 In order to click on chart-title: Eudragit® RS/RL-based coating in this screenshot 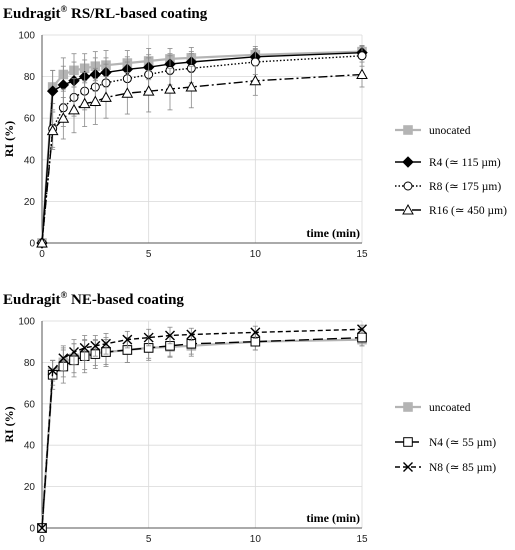, I will do `click(105, 13)`.